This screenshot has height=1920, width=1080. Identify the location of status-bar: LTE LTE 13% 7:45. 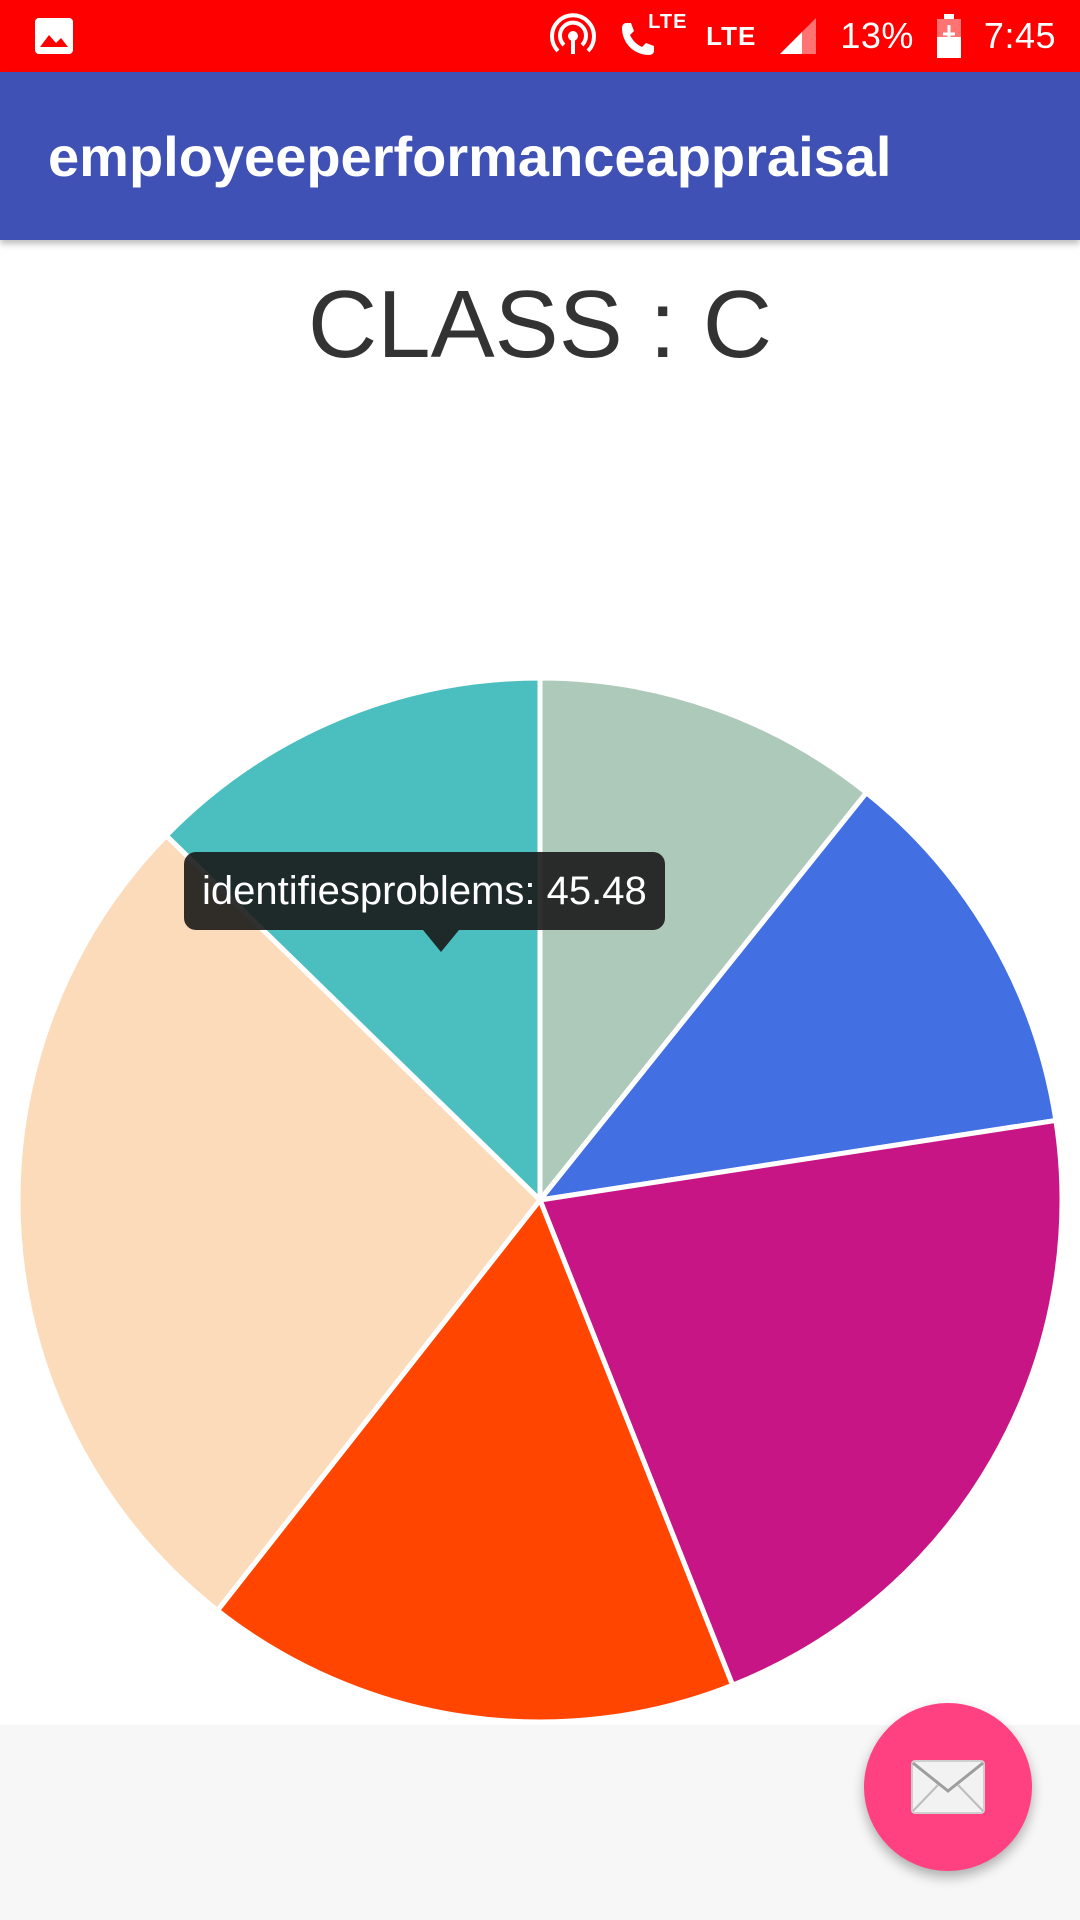
(540, 36).